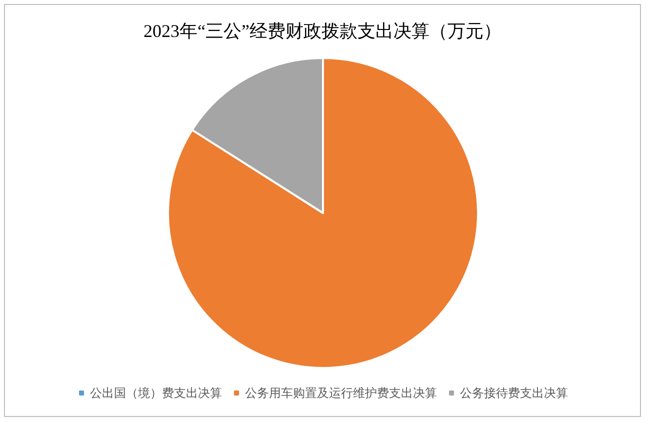 This screenshot has width=647, height=423. What do you see at coordinates (514, 393) in the screenshot?
I see `legend-label: 公务接待费支出决算` at bounding box center [514, 393].